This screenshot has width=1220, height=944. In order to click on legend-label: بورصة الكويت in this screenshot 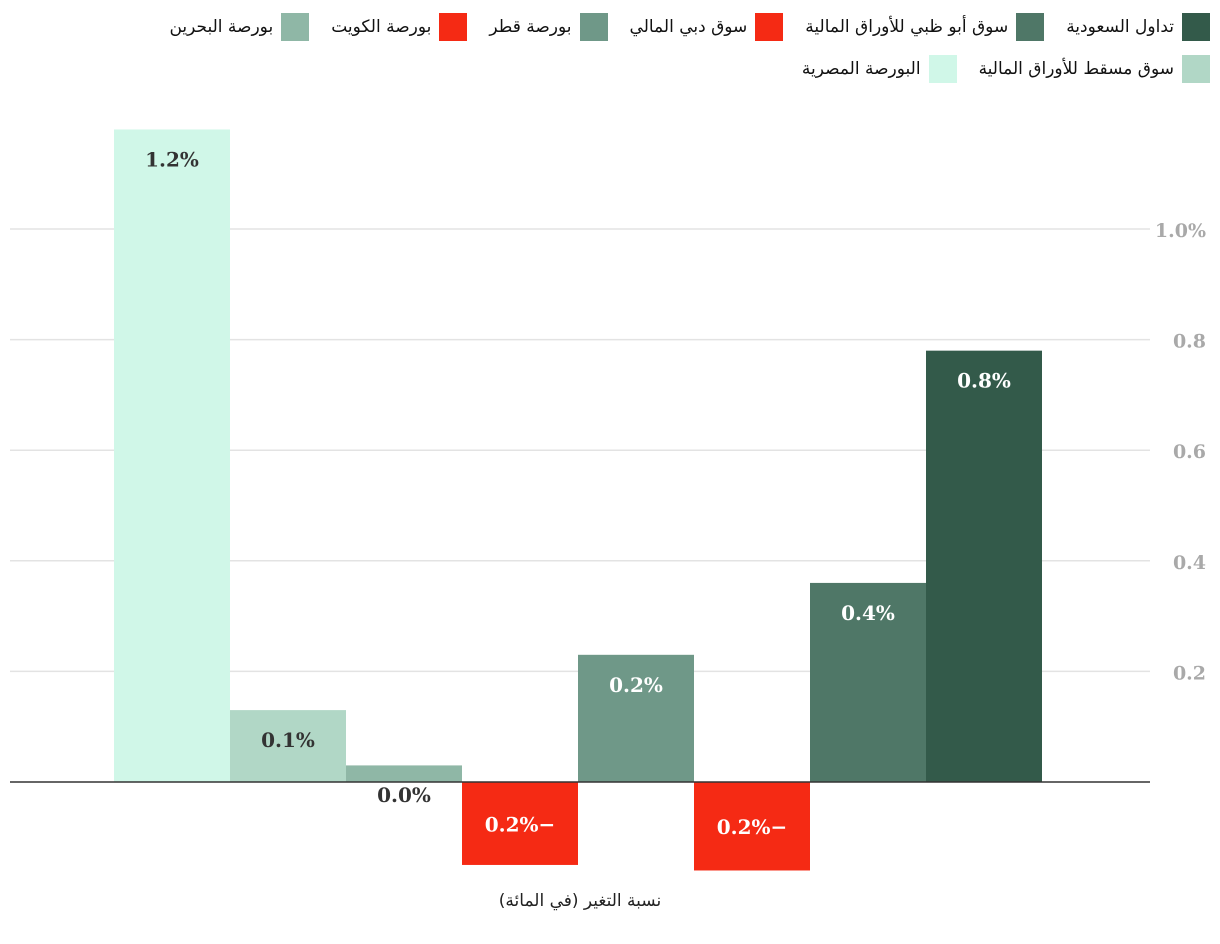, I will do `click(381, 27)`.